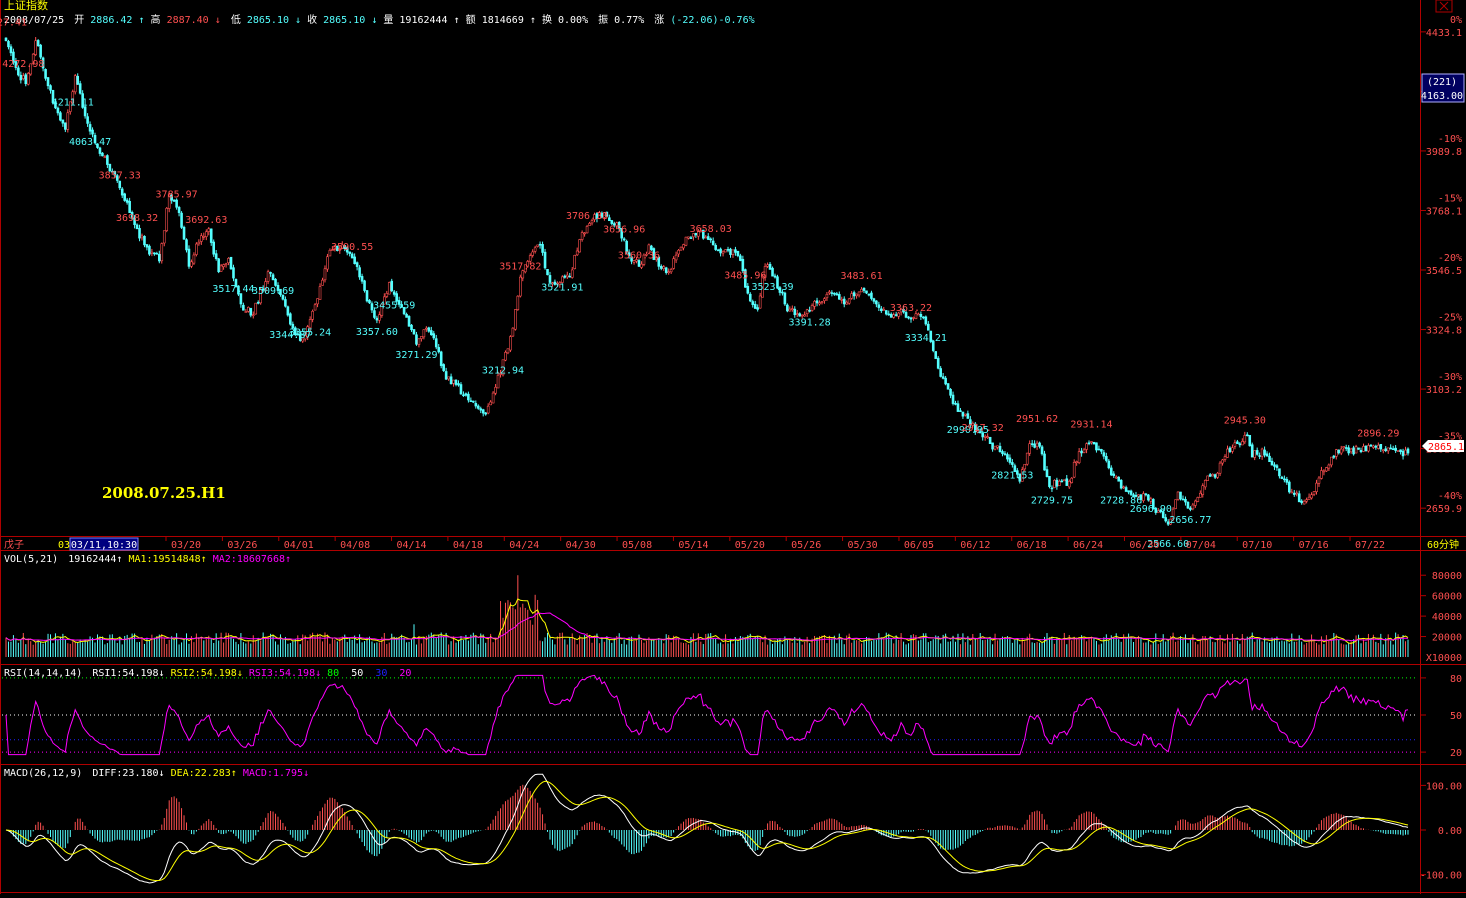  What do you see at coordinates (128, 773) in the screenshot?
I see `macd-diff: DIFF:23.180↓` at bounding box center [128, 773].